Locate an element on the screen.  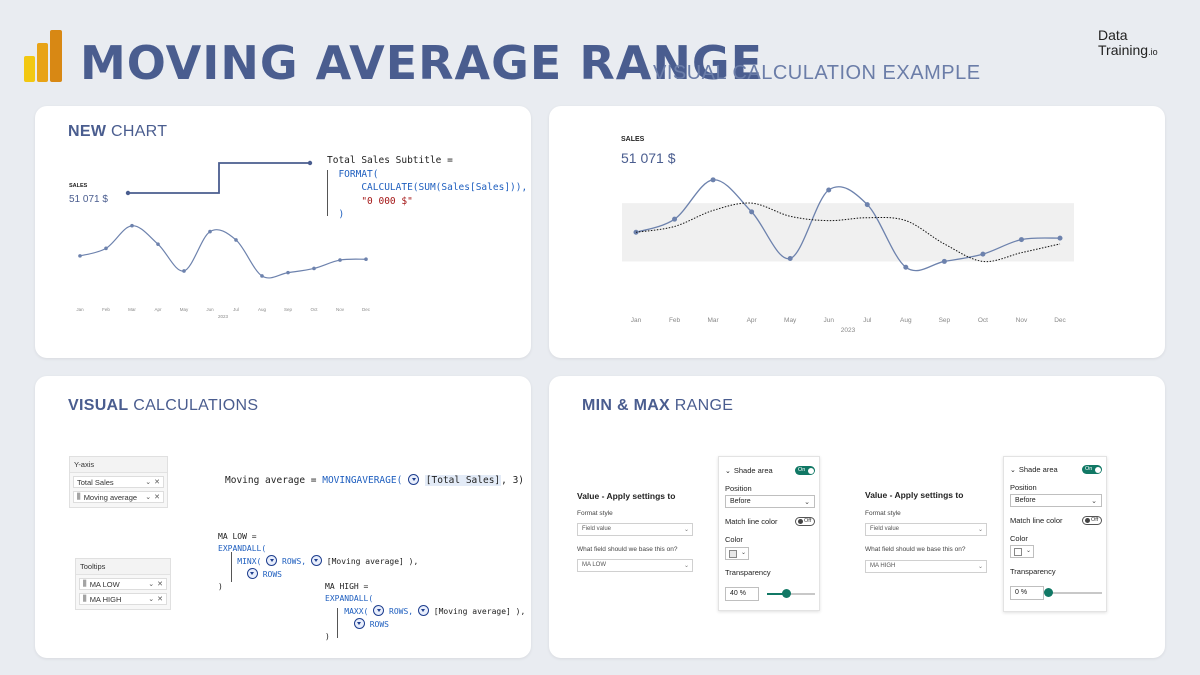
transparency-input: 40 % is located at coordinates (742, 594).